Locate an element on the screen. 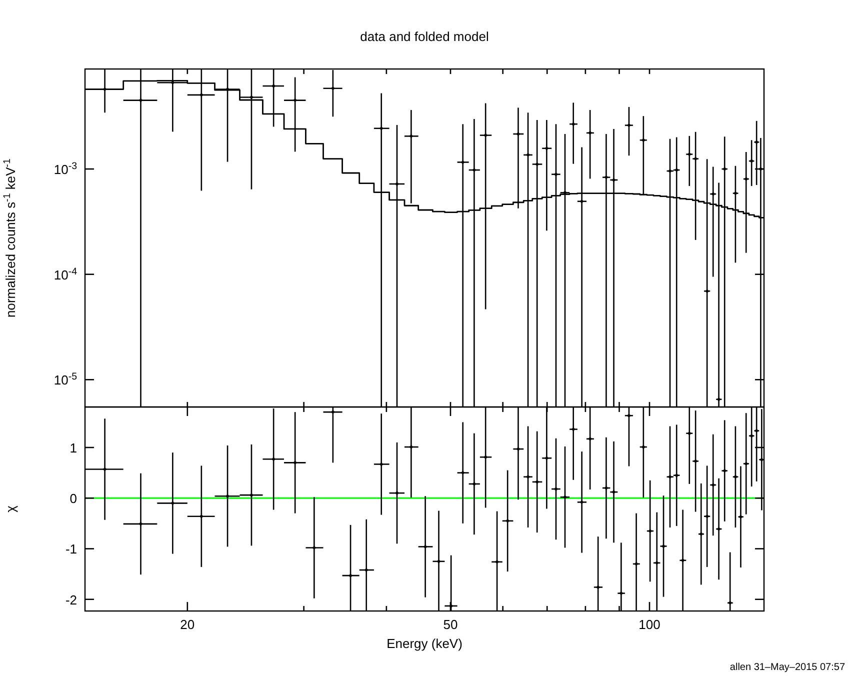 Image resolution: width=850 pixels, height=680 pixels. x-tick-label: 100 is located at coordinates (649, 624).